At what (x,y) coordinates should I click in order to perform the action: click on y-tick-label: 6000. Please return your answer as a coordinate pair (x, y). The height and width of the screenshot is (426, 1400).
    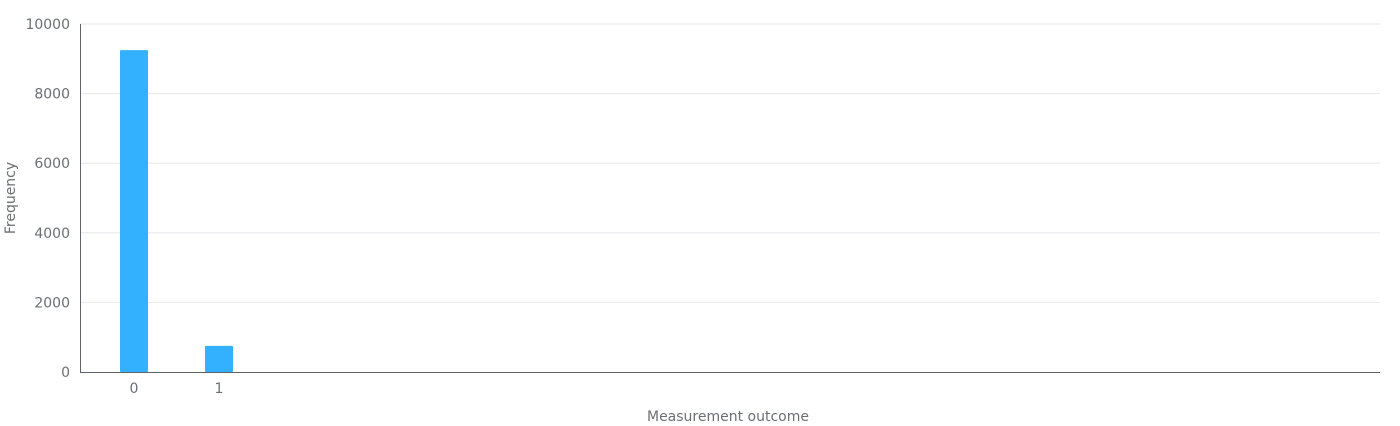
    Looking at the image, I should click on (52, 164).